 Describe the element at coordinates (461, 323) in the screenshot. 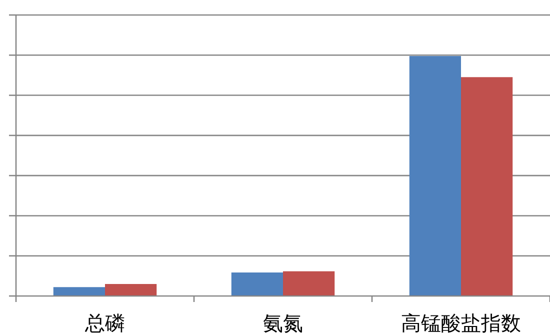

I see `x-tick-label: 高锰酸盐指数` at that location.